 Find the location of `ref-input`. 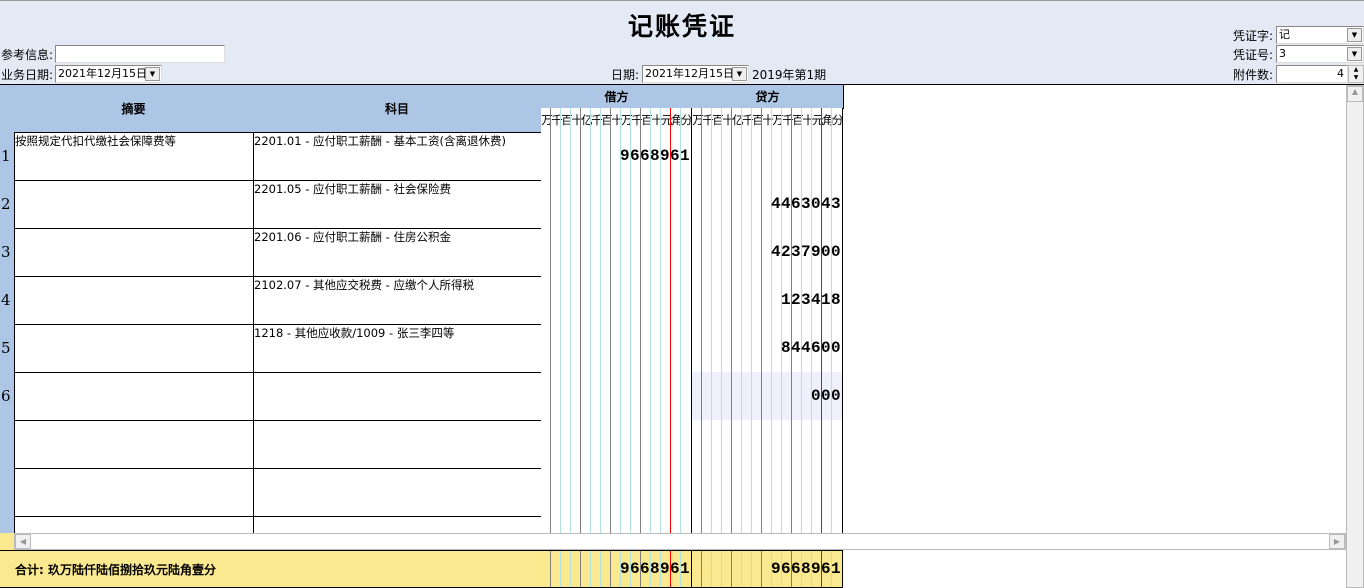

ref-input is located at coordinates (140, 54).